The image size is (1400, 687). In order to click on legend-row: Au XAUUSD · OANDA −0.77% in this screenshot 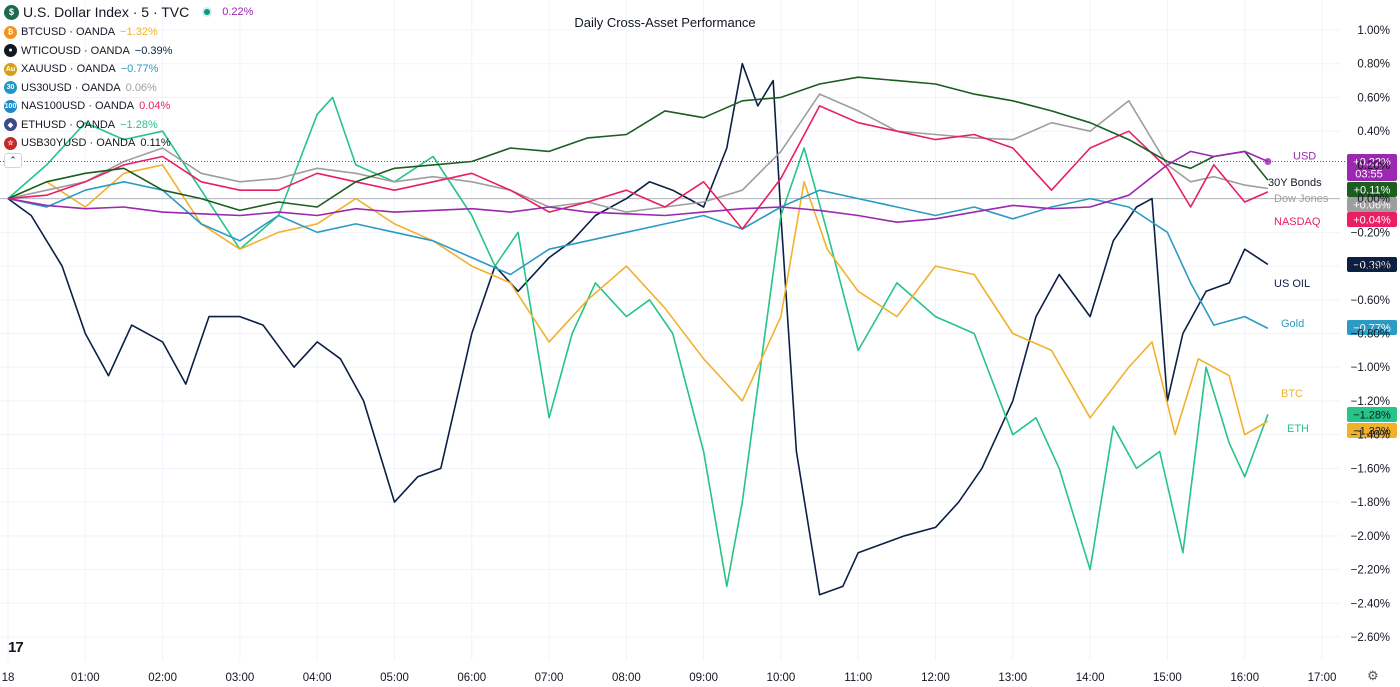, I will do `click(128, 69)`.